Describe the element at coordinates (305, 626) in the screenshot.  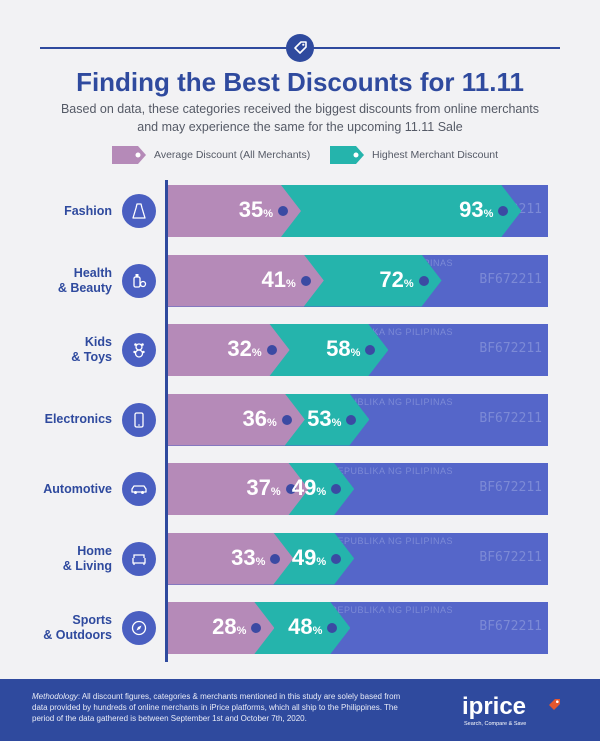
I see `high-value-label: 48%` at that location.